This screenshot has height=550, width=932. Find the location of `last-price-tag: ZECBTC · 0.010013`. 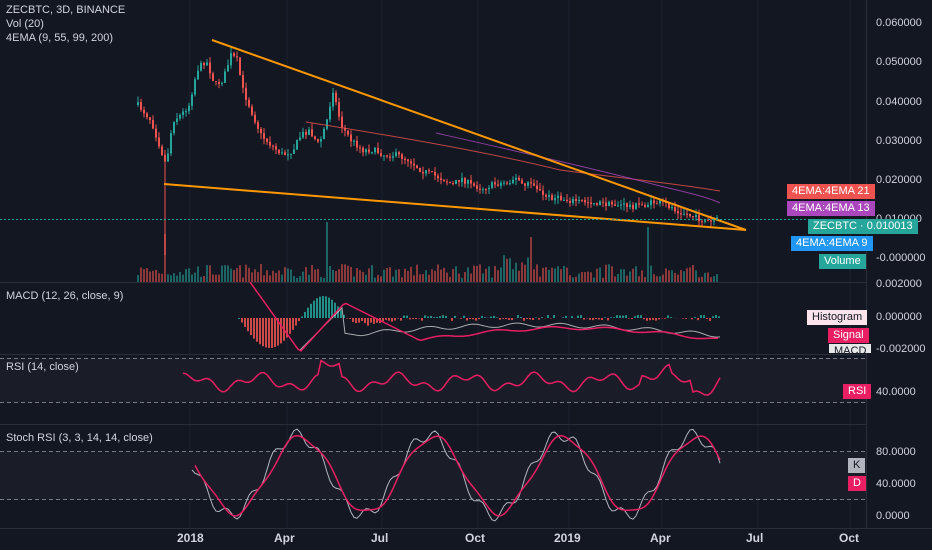

last-price-tag: ZECBTC · 0.010013 is located at coordinates (863, 226).